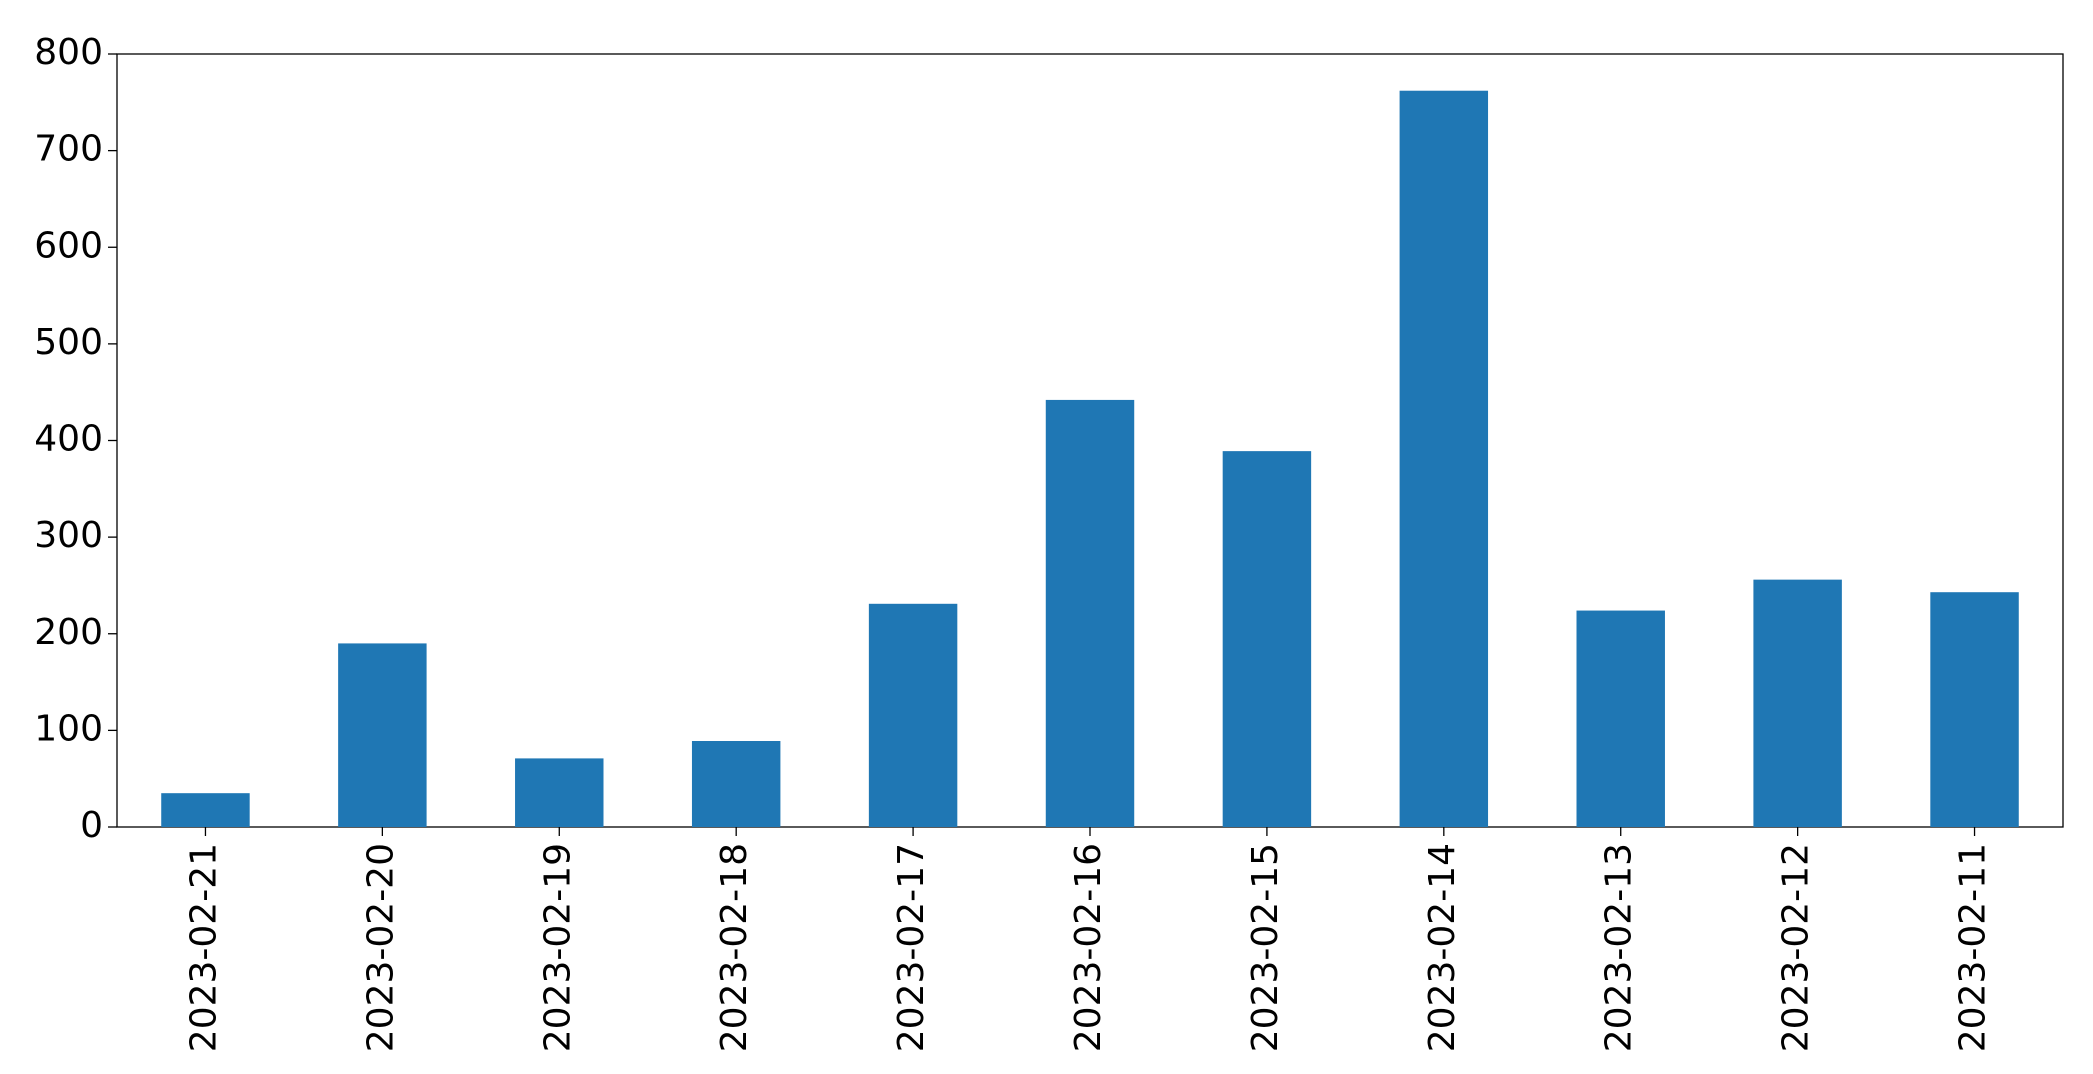 The height and width of the screenshot is (1074, 2093). What do you see at coordinates (557, 947) in the screenshot?
I see `x-tick-label: 2023-02-19` at bounding box center [557, 947].